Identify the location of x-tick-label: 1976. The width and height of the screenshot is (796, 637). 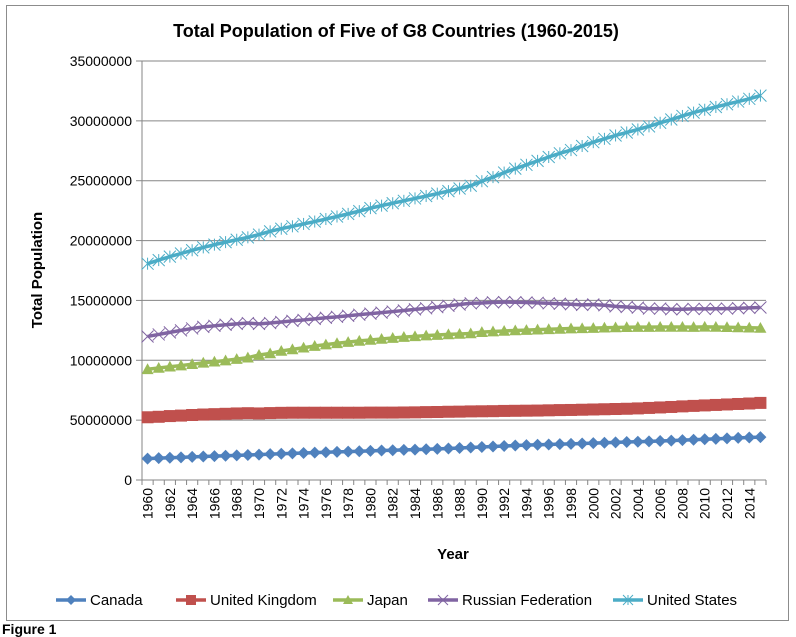
(326, 503).